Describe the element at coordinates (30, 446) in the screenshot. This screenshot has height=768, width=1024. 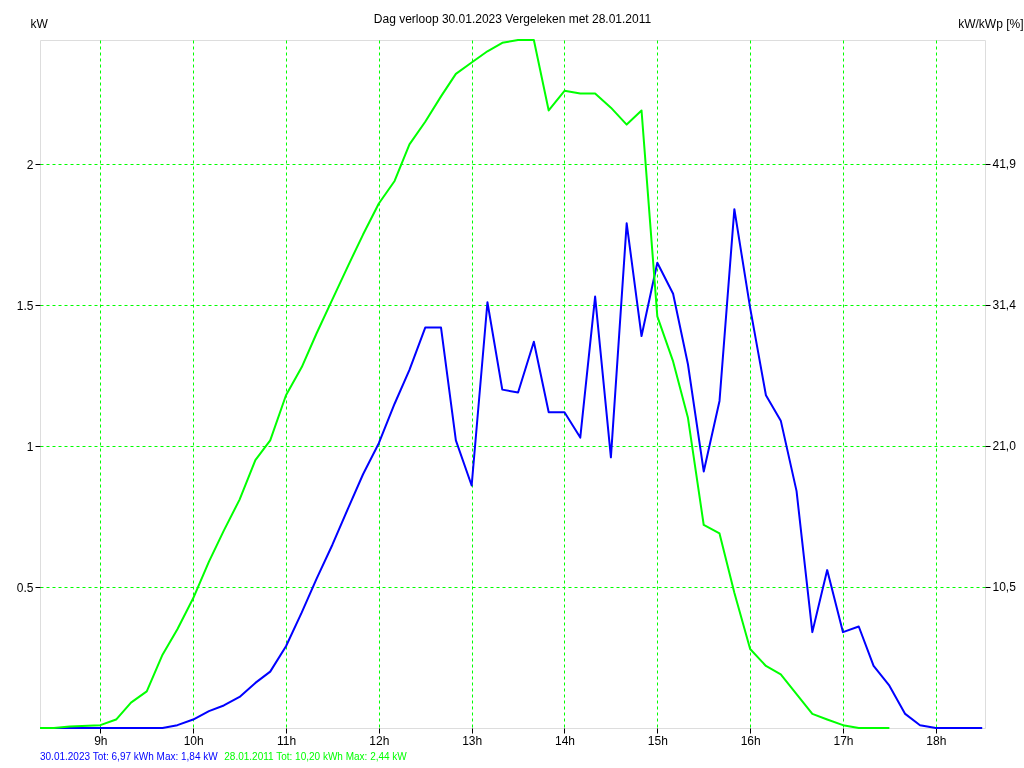
I see `y-tick-label: 1` at that location.